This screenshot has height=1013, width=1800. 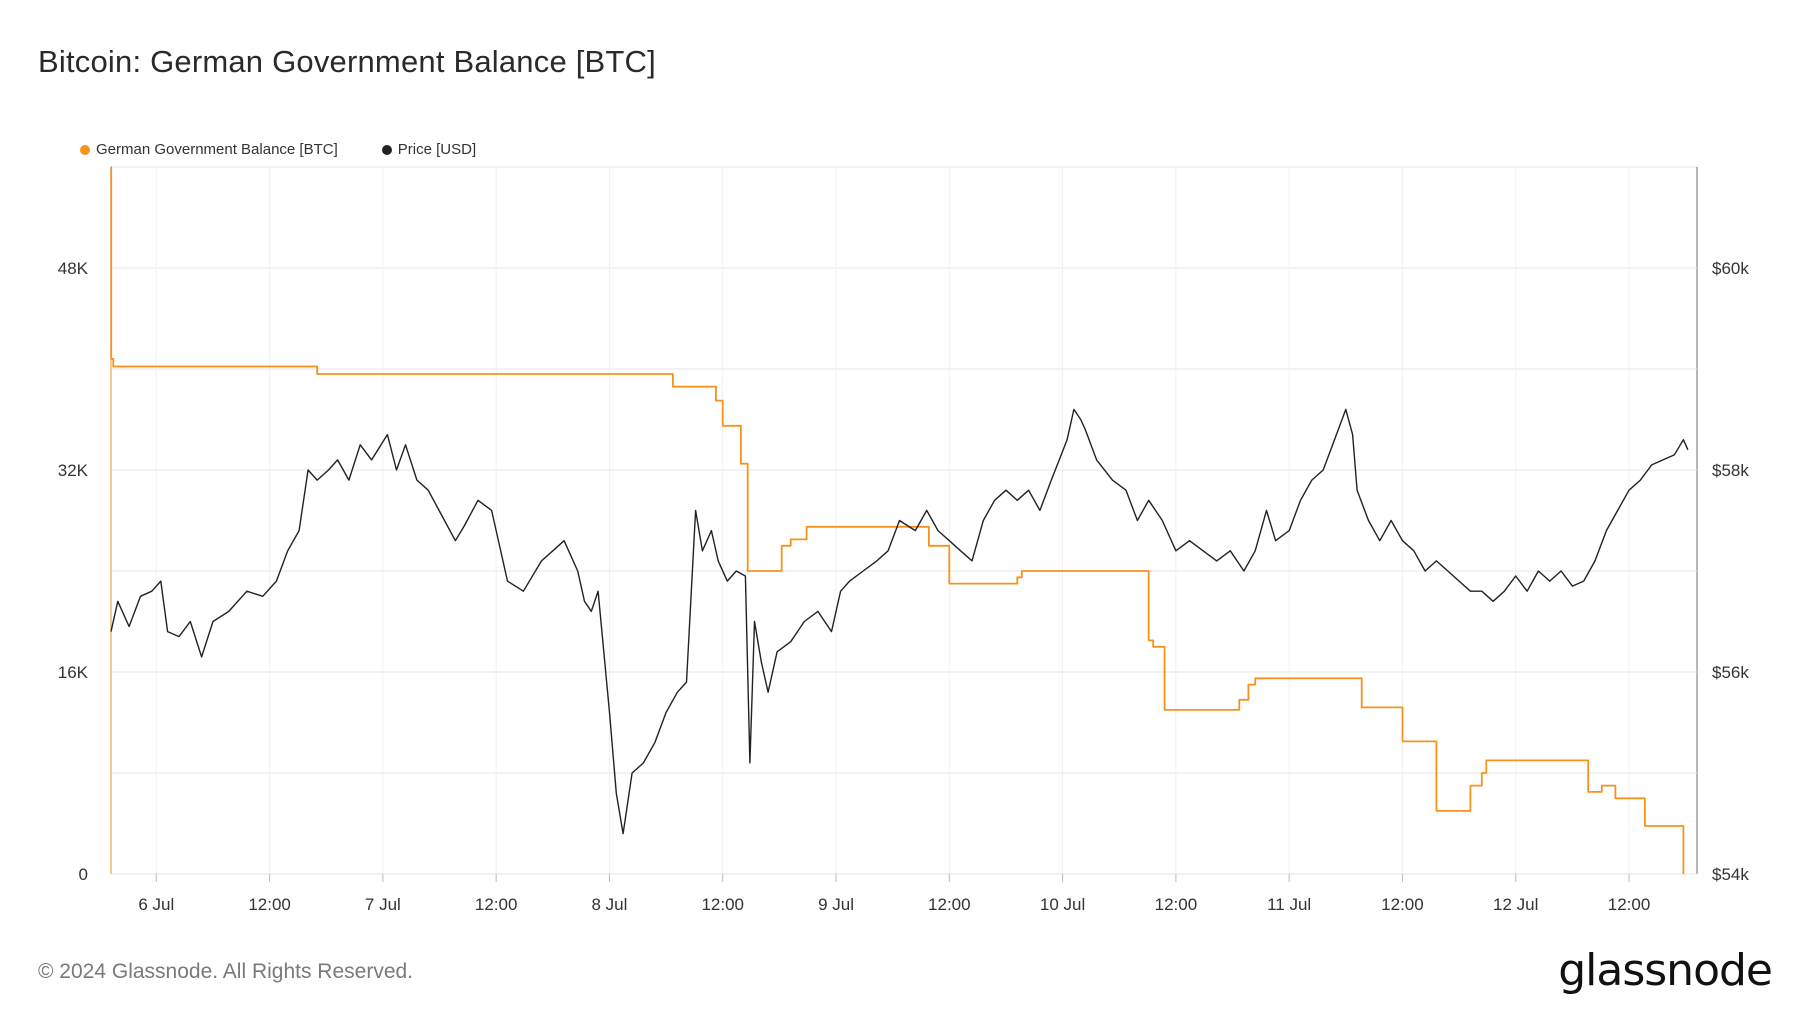 What do you see at coordinates (73, 571) in the screenshot?
I see `left-axis: 0 16K 32K 48K` at bounding box center [73, 571].